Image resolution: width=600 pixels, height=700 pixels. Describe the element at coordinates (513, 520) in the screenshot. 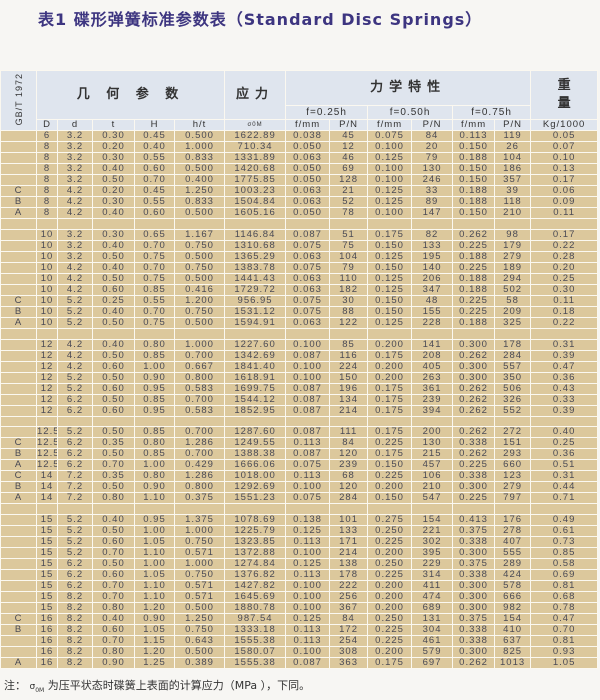

I see `cell-p3: 176` at that location.